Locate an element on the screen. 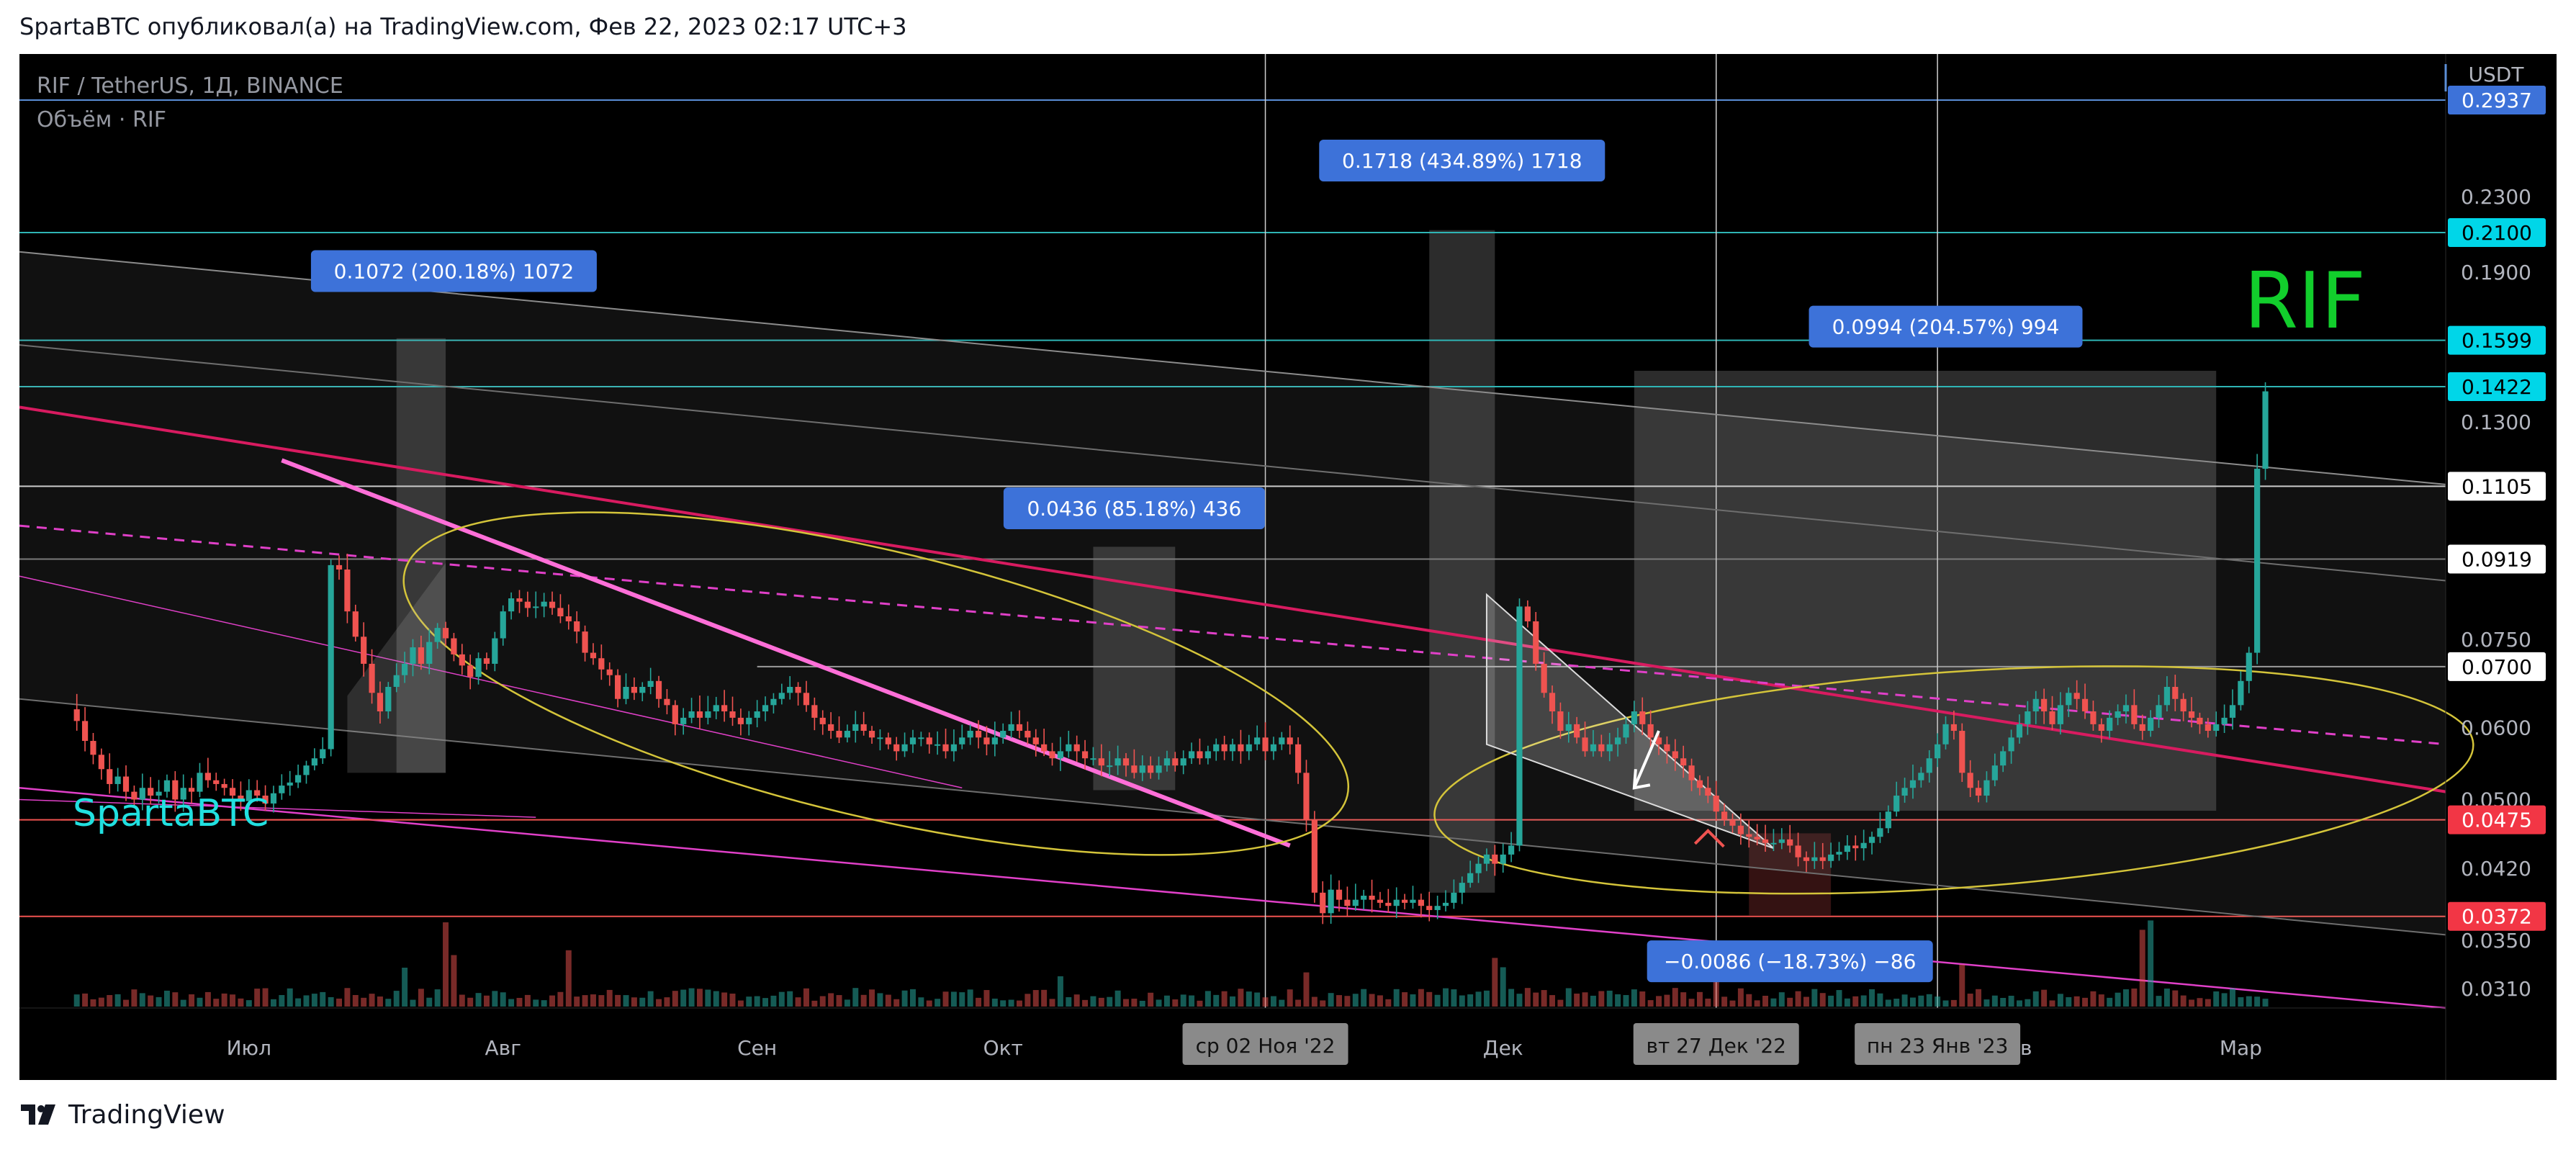 This screenshot has width=2576, height=1152. tradingview-logo-icon is located at coordinates (38, 1114).